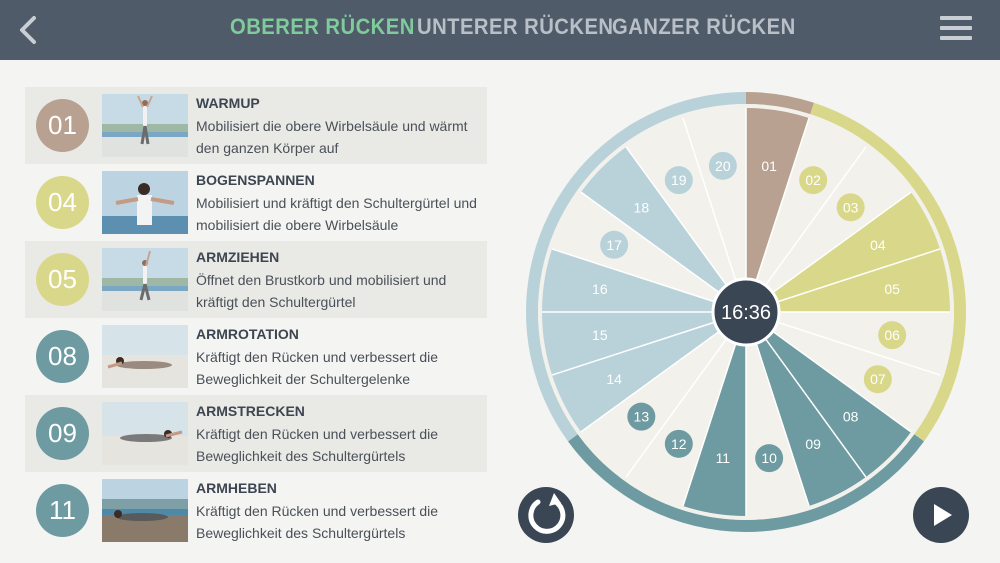 Image resolution: width=1000 pixels, height=563 pixels. What do you see at coordinates (236, 488) in the screenshot?
I see `exercise-title: ARMHEBEN` at bounding box center [236, 488].